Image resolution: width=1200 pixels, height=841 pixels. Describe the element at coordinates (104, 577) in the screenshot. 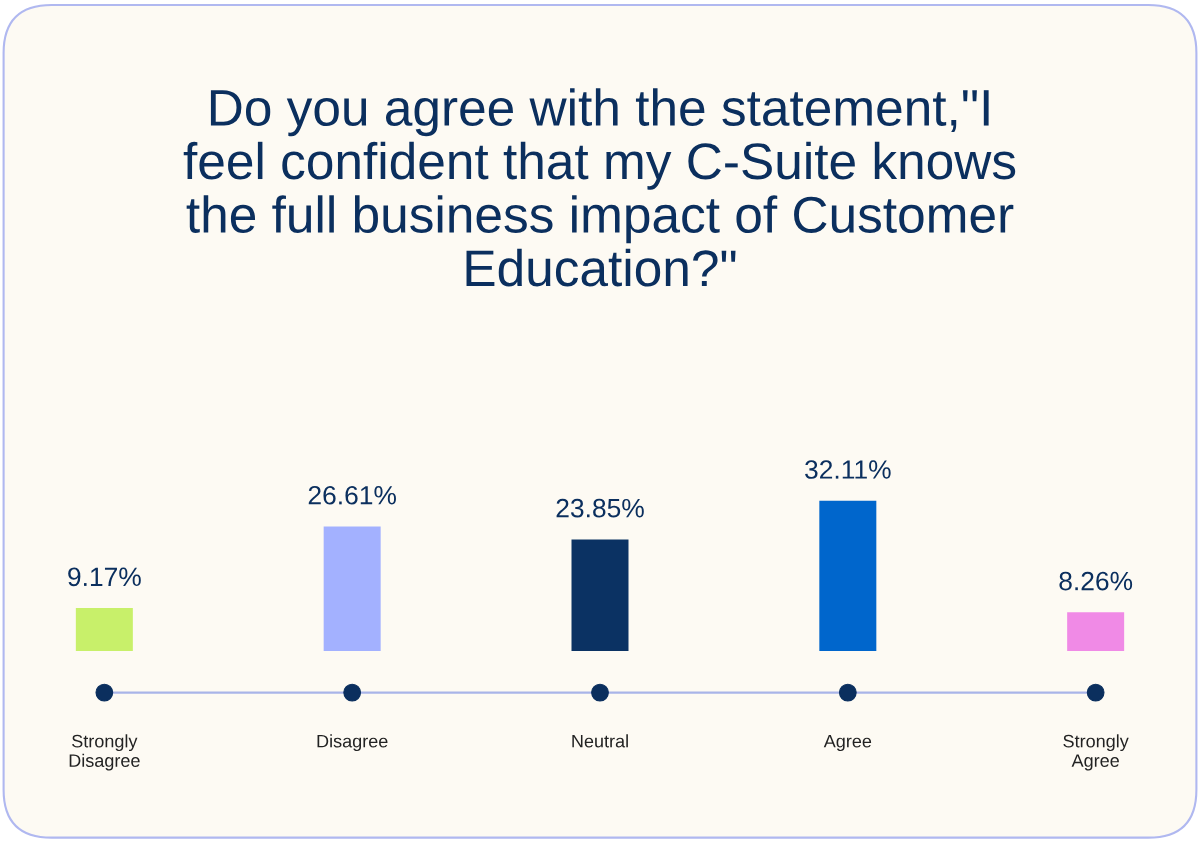

I see `data-label: 9.17%` at that location.